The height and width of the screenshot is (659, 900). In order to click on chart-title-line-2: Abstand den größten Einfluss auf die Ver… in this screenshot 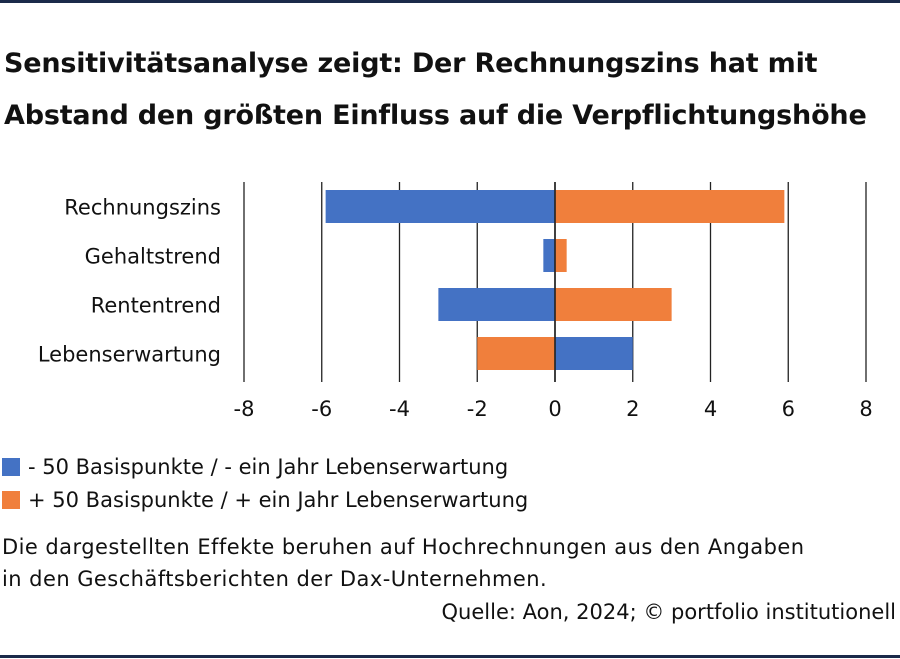, I will do `click(435, 115)`.